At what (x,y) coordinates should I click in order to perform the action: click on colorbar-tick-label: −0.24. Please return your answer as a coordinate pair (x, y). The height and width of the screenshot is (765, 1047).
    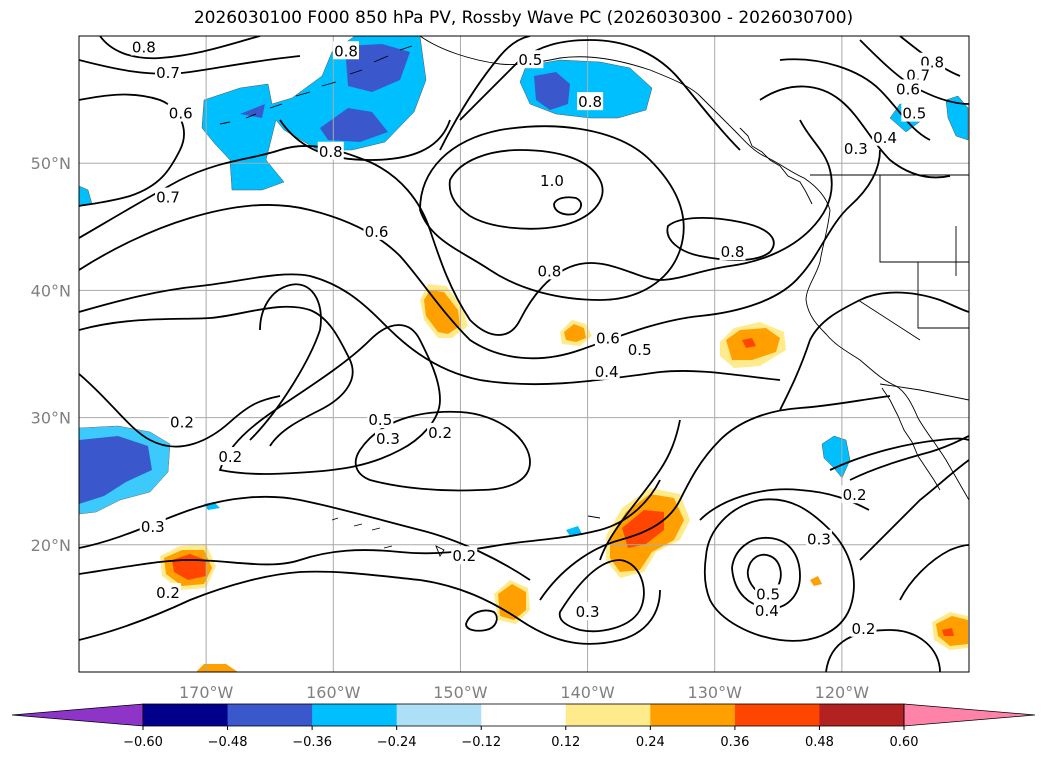
    Looking at the image, I should click on (397, 742).